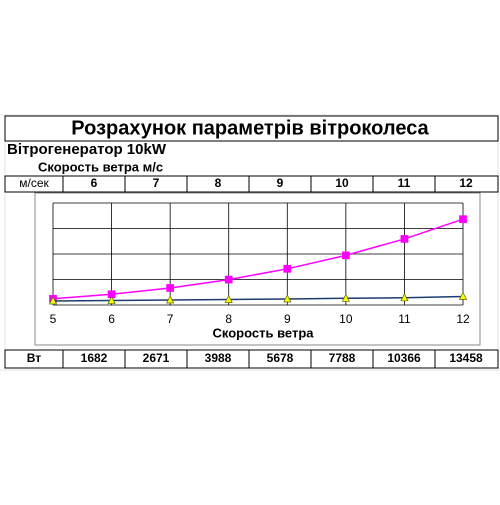  Describe the element at coordinates (34, 183) in the screenshot. I see `row-label: м/сек` at that location.